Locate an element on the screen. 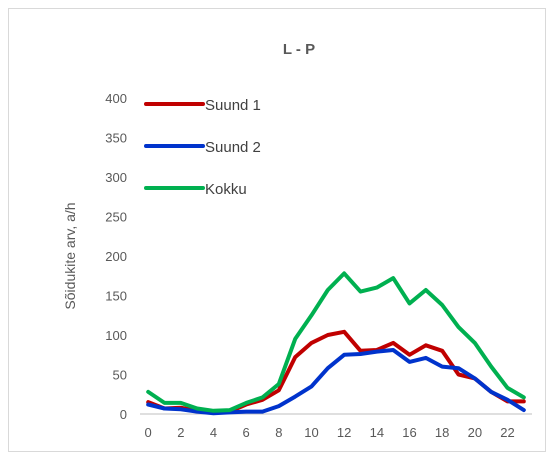 This screenshot has width=549, height=456. x-tick-label: 8 is located at coordinates (278, 432).